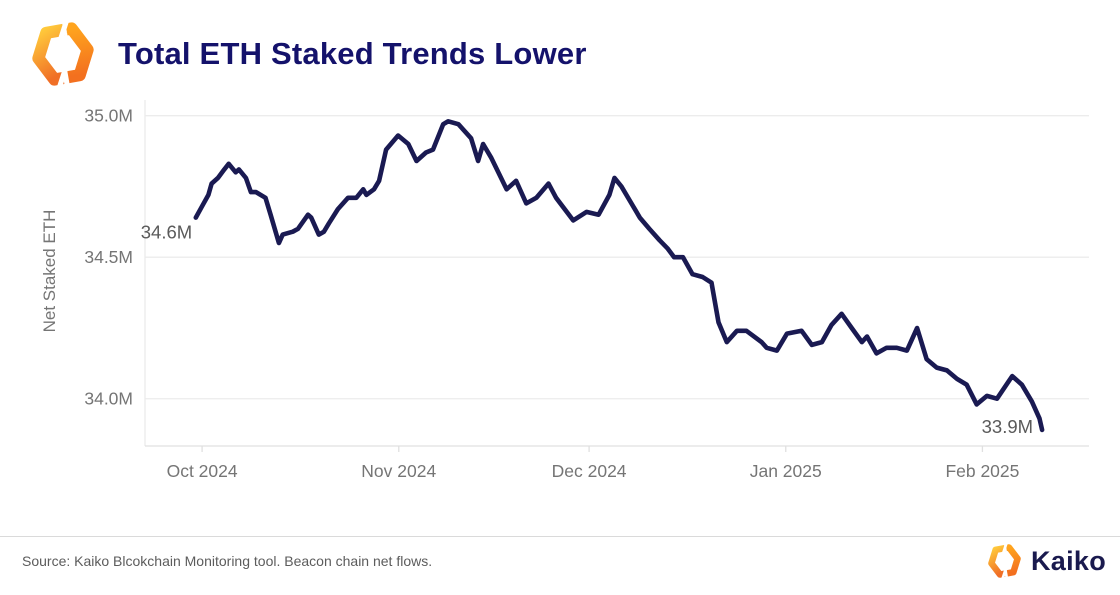 The height and width of the screenshot is (595, 1120). I want to click on y-axis-title: Net Staked ETH, so click(49, 271).